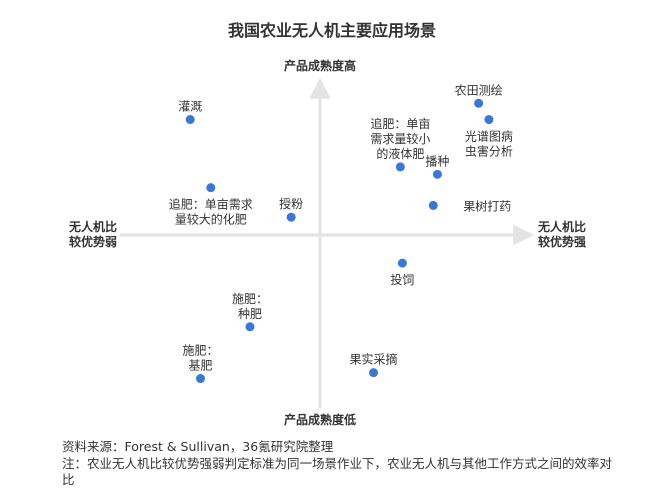 This screenshot has height=502, width=664. Describe the element at coordinates (201, 358) in the screenshot. I see `data-label-11: 施肥：基肥` at that location.